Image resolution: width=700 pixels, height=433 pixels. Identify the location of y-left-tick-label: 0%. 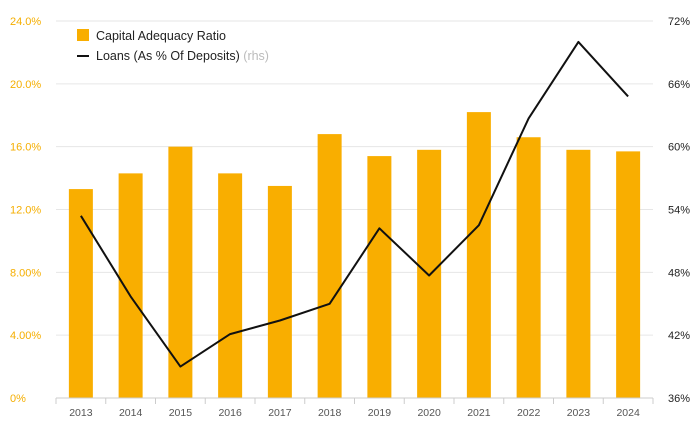
(18, 399).